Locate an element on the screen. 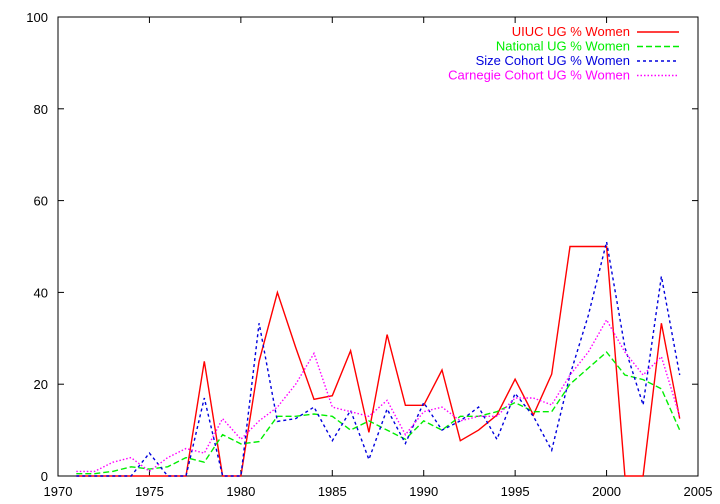  x-tick-label: 1970 is located at coordinates (58, 491).